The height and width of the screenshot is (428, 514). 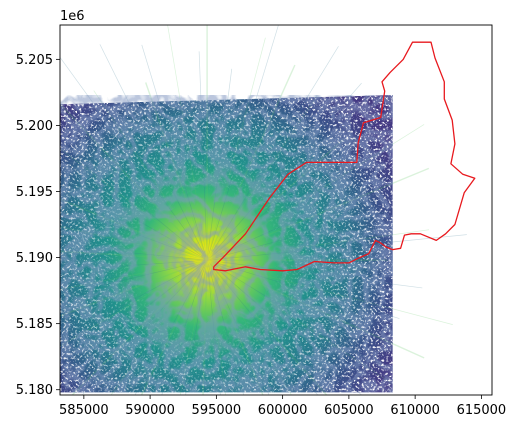 What do you see at coordinates (283, 410) in the screenshot?
I see `x-tick-label: 600000` at bounding box center [283, 410].